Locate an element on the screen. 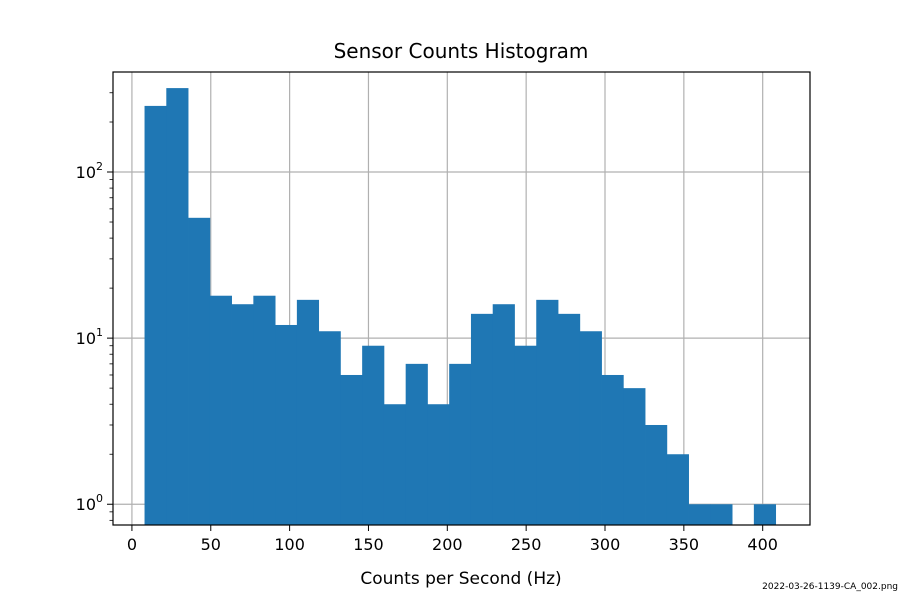 This screenshot has width=900, height=600. x-tick-label-350: 350 is located at coordinates (684, 544).